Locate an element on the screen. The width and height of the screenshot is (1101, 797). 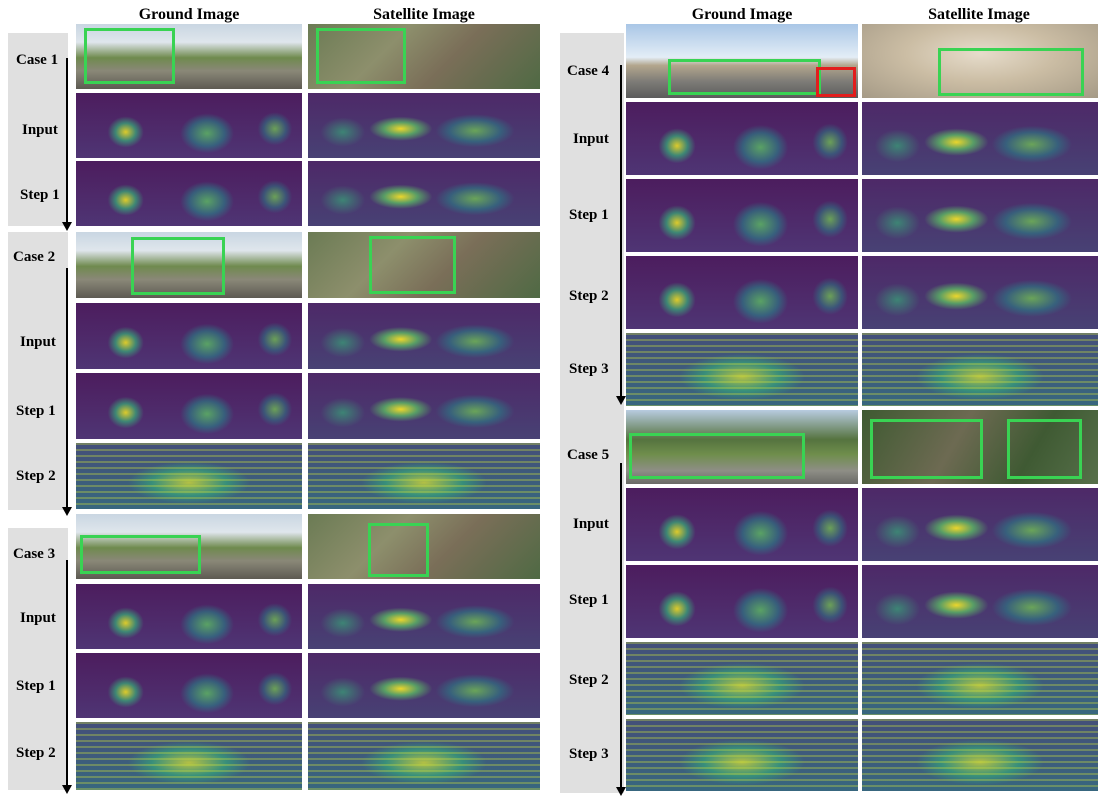
case3-step1-ground-heatmap is located at coordinates (189, 685).